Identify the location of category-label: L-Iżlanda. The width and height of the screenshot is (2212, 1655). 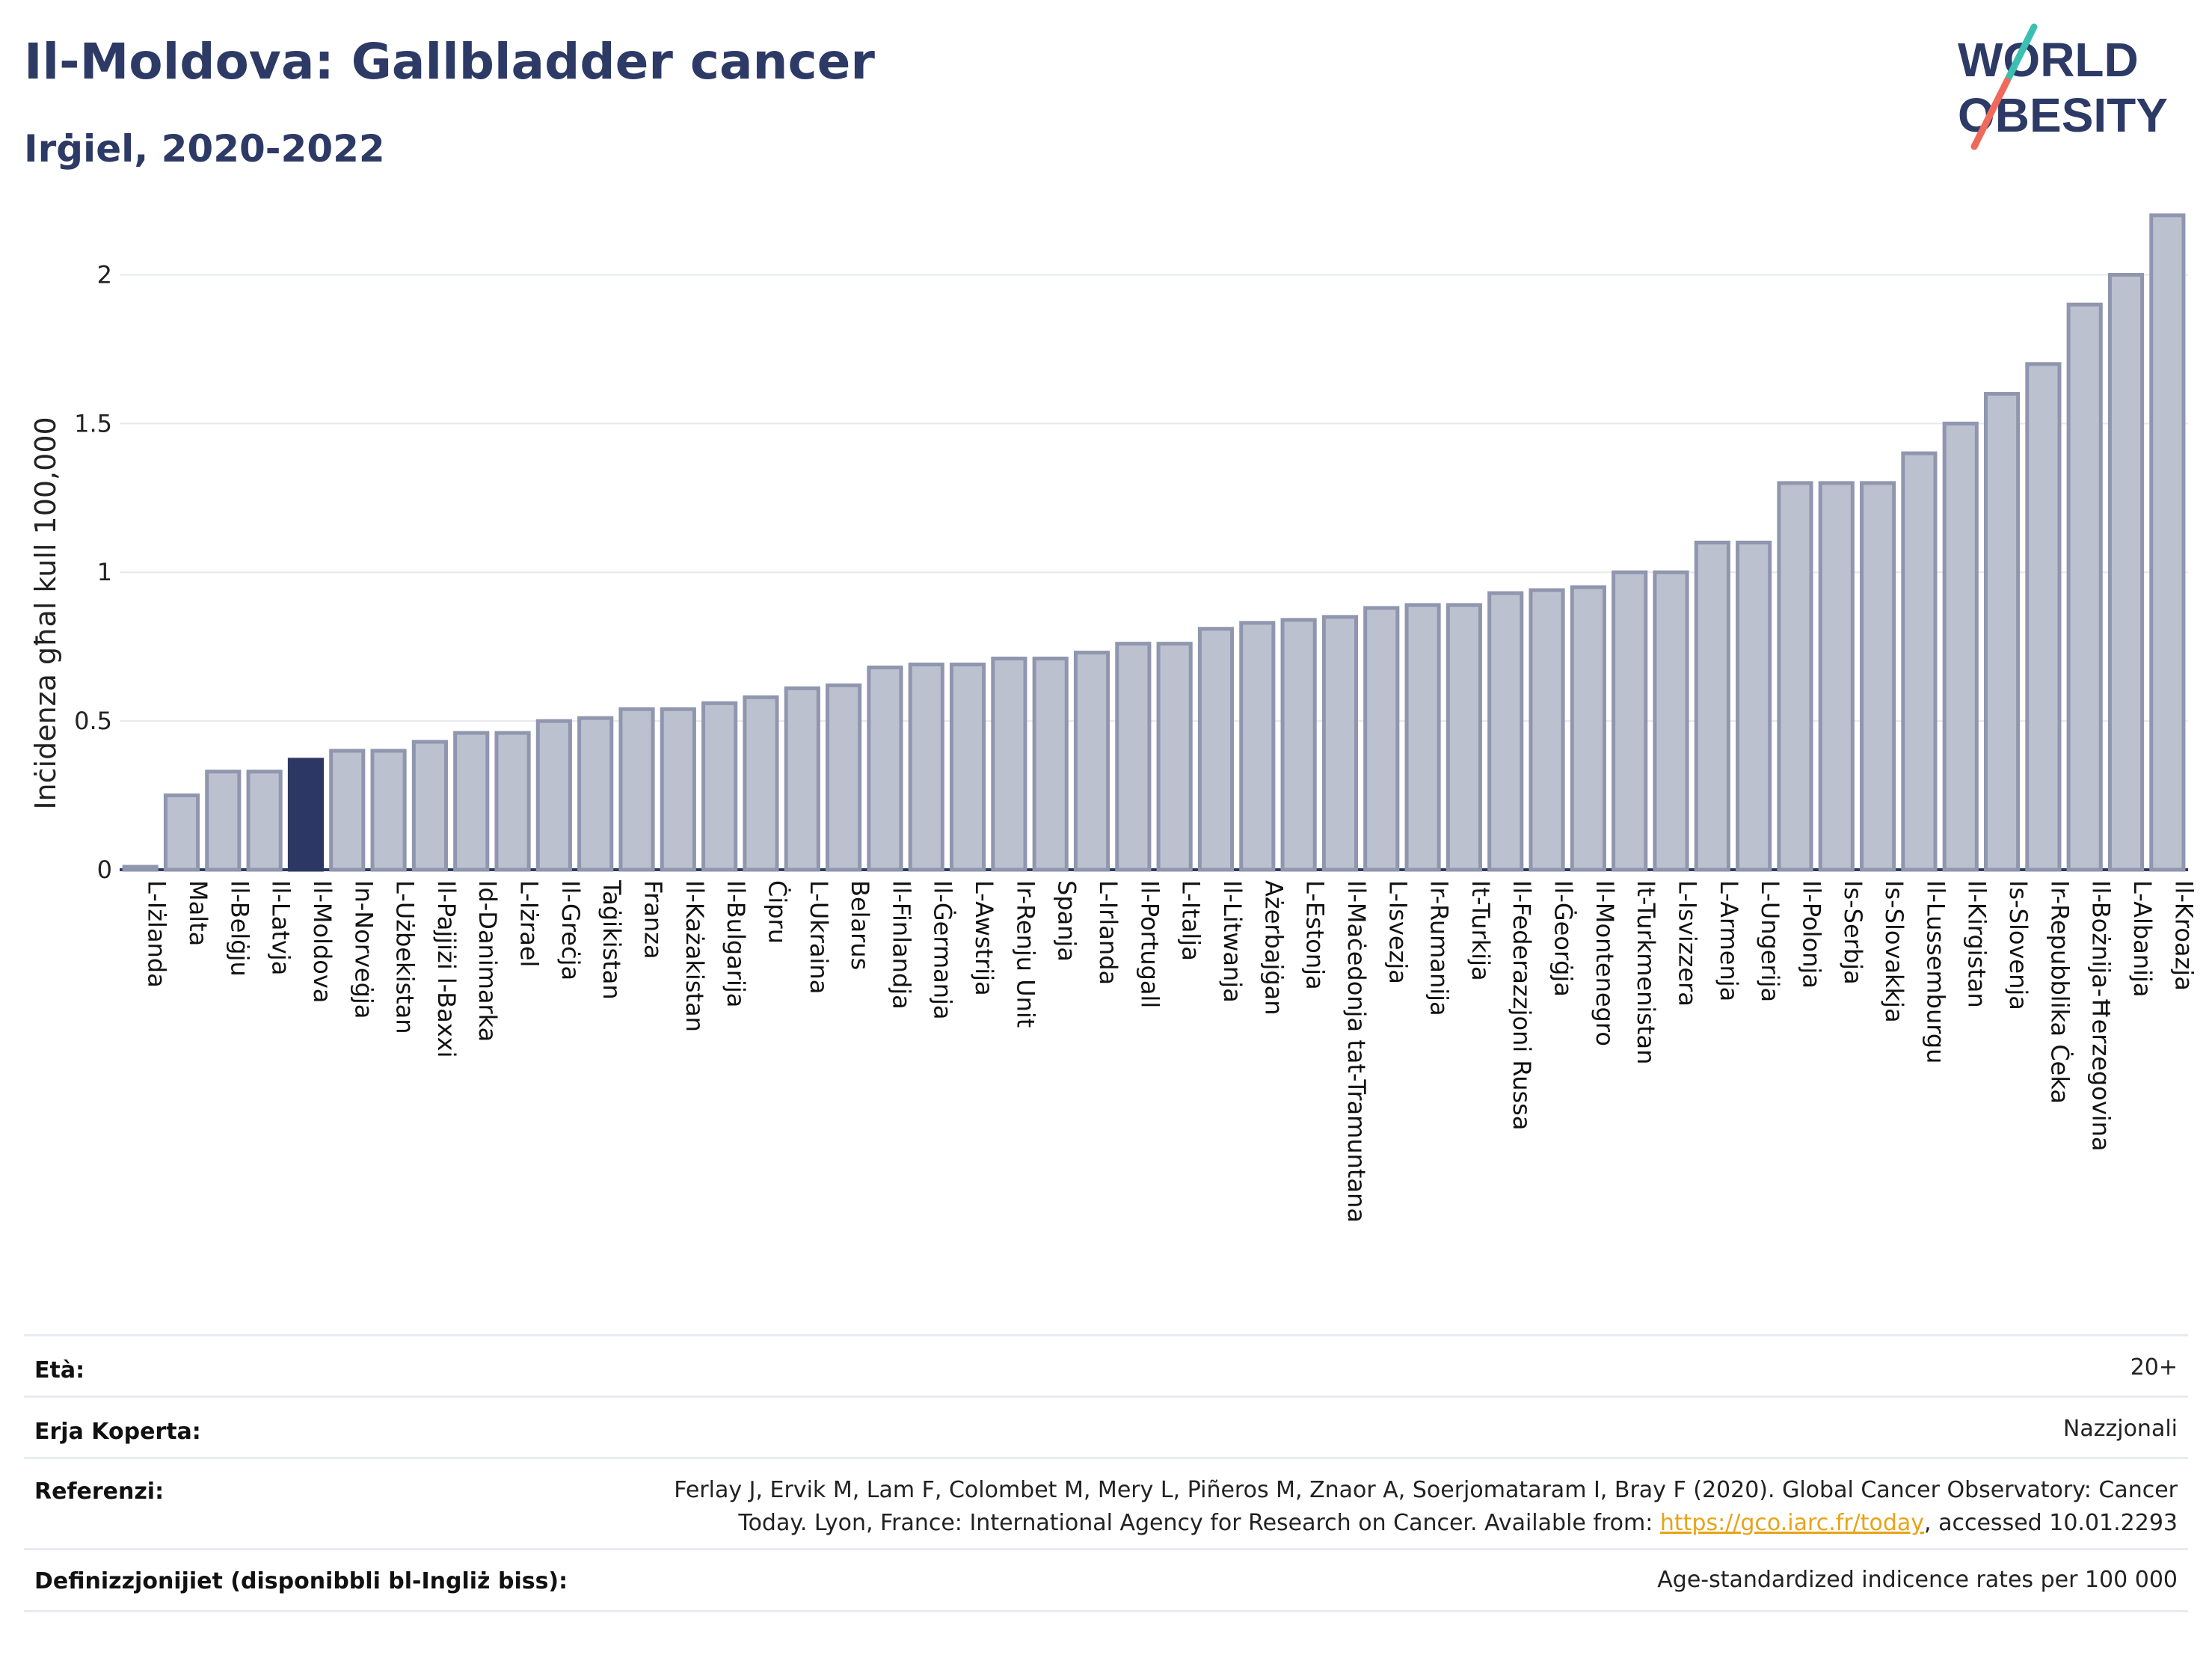
(157, 934).